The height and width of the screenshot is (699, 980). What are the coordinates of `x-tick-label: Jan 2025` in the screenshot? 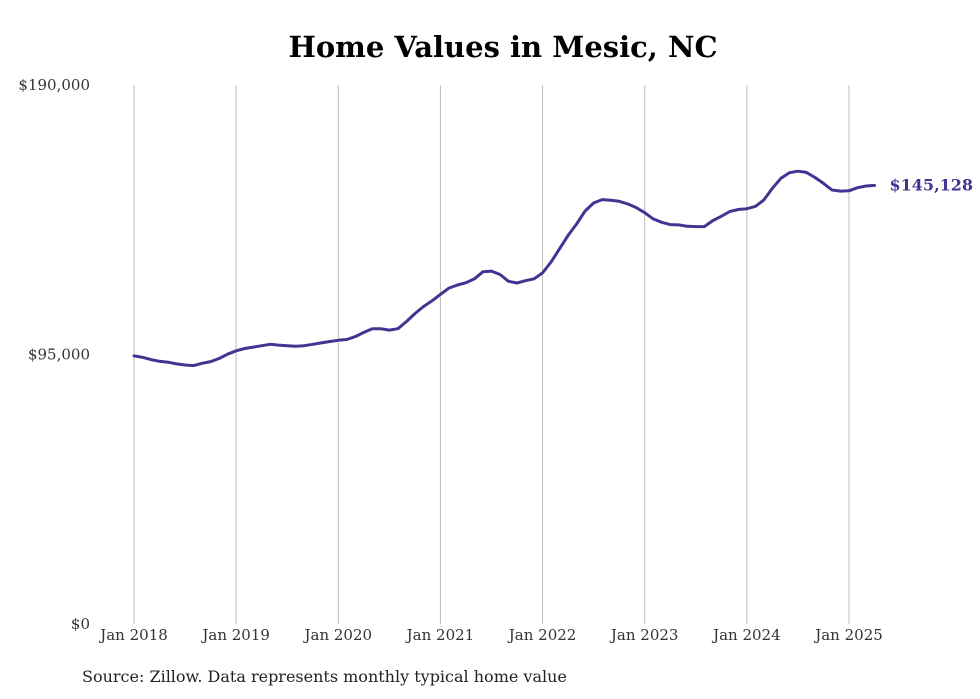 It's located at (848, 635).